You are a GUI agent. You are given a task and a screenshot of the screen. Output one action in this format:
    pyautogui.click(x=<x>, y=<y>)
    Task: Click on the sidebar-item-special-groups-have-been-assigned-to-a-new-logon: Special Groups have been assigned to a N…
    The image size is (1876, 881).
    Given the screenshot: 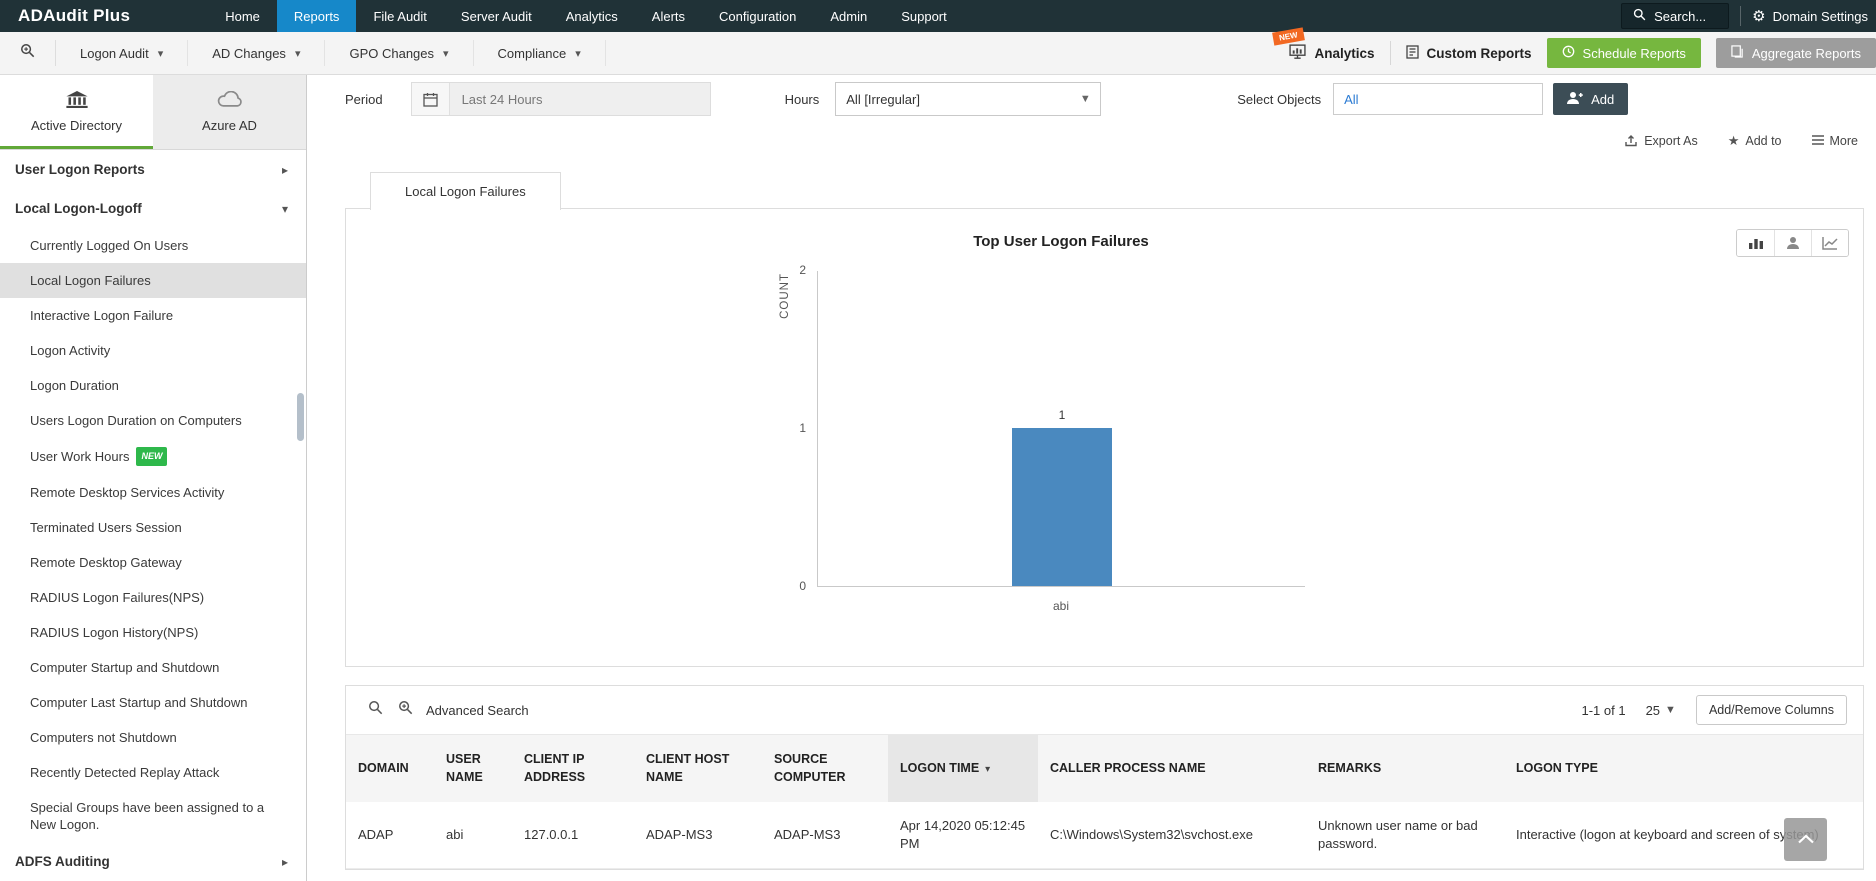 What is the action you would take?
    pyautogui.click(x=153, y=816)
    